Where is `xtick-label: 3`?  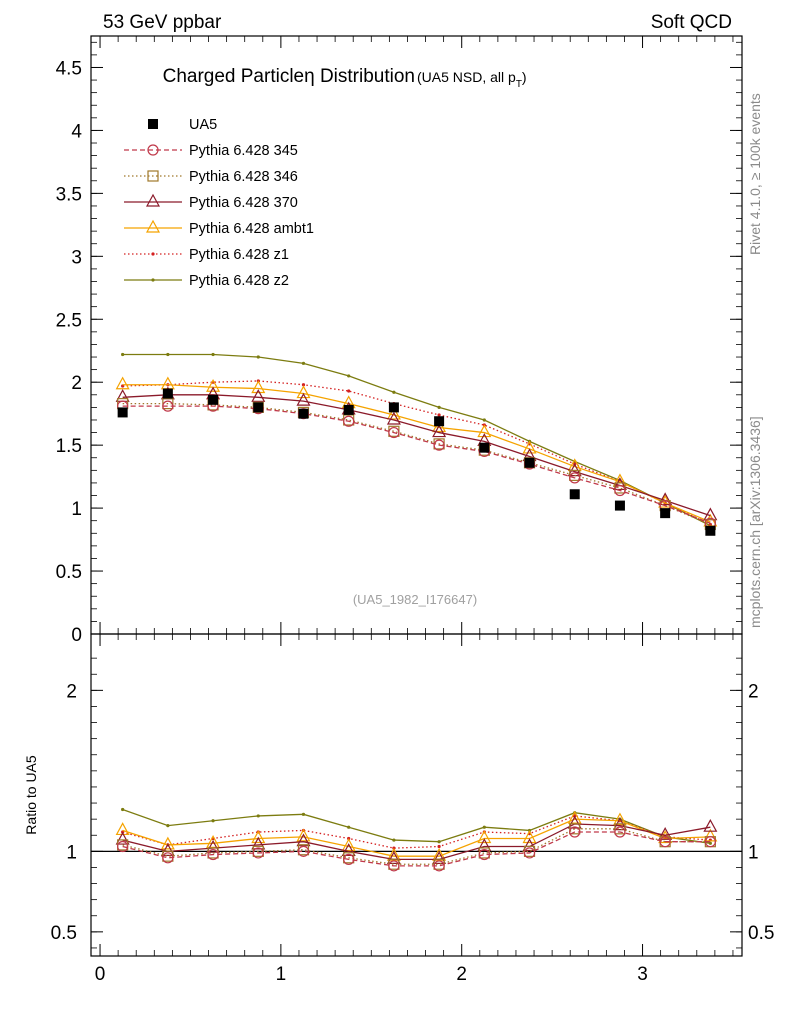 xtick-label: 3 is located at coordinates (642, 974).